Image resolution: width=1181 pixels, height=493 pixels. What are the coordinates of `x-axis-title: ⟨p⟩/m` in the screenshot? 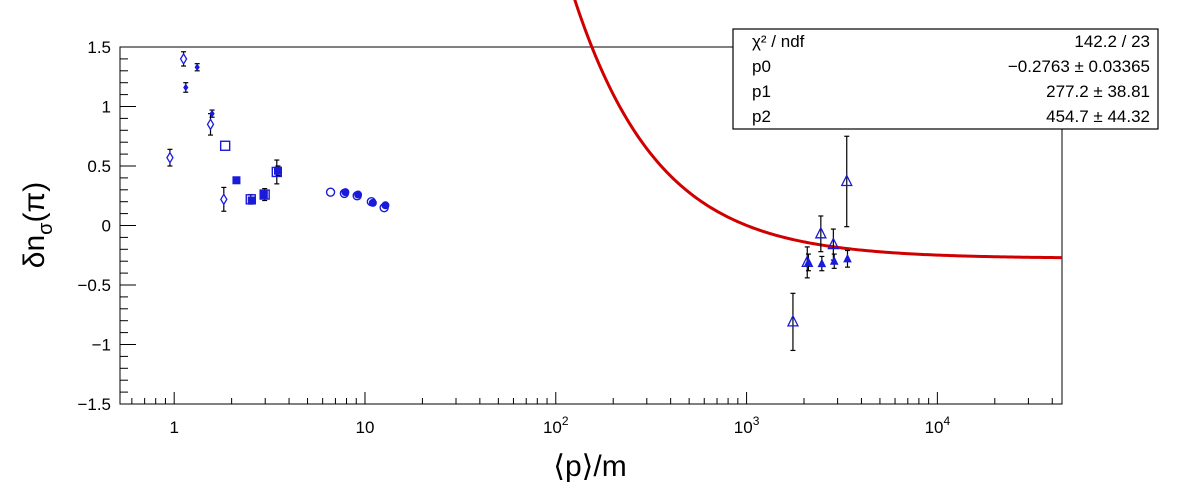 It's located at (589, 466).